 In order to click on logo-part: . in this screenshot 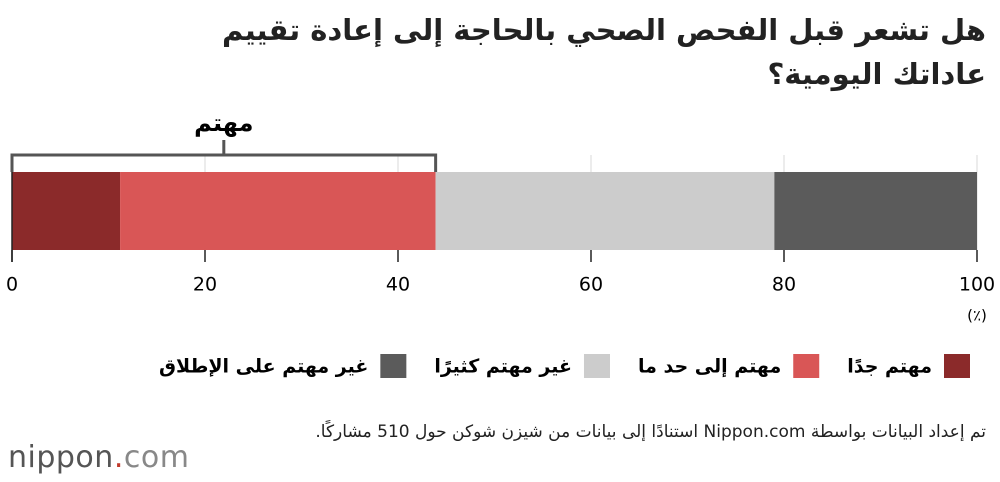, I will do `click(118, 457)`.